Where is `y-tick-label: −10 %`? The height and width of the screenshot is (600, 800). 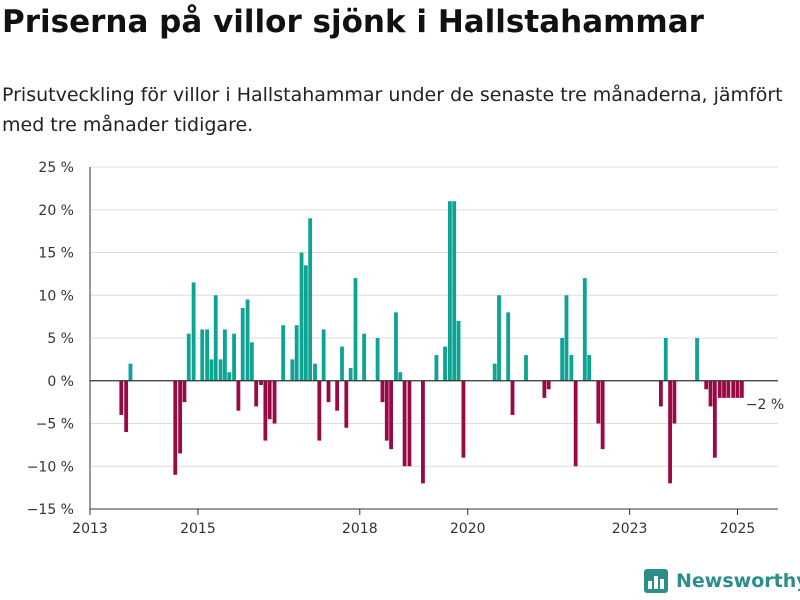
y-tick-label: −10 % is located at coordinates (50, 467).